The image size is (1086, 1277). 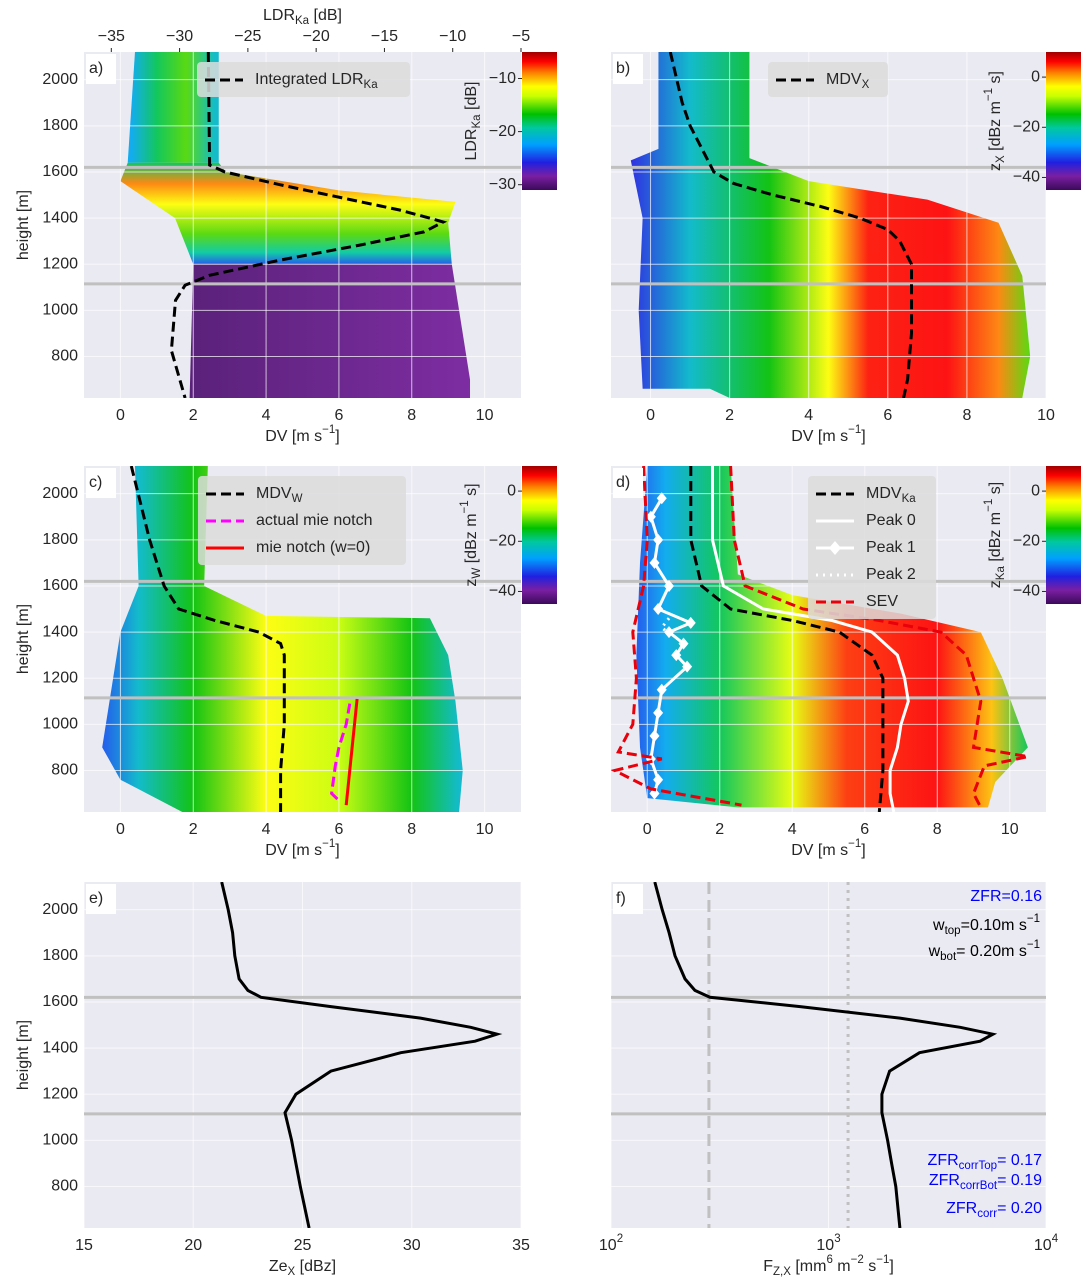 I want to click on x-axis-label: ZeX [dBz], so click(x=302, y=1267).